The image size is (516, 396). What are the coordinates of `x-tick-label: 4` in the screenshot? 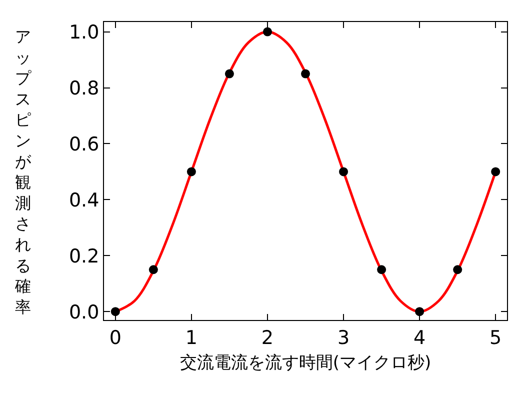 It's located at (420, 337).